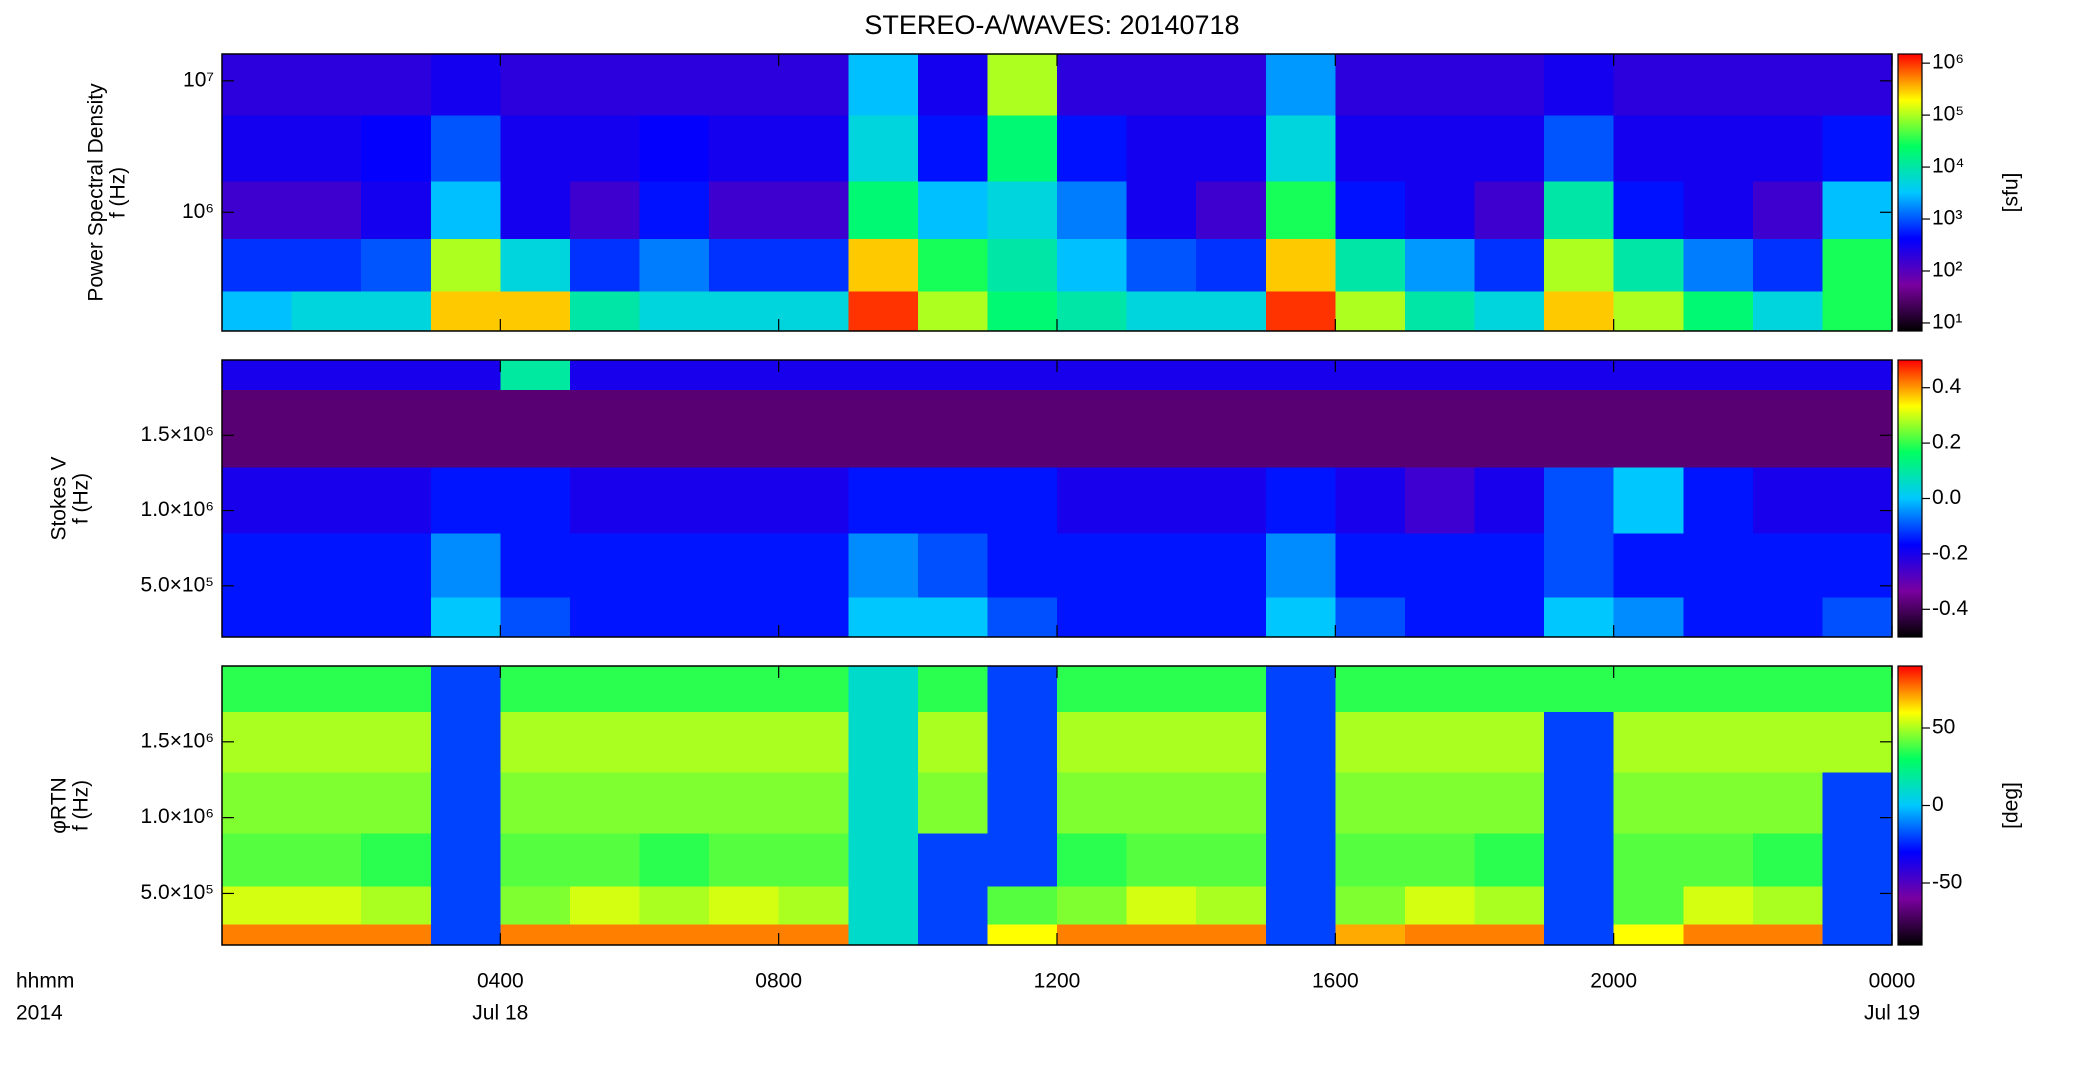 This screenshot has width=2096, height=1080. Describe the element at coordinates (1948, 62) in the screenshot. I see `colorbar-tick-label: 10⁶` at that location.